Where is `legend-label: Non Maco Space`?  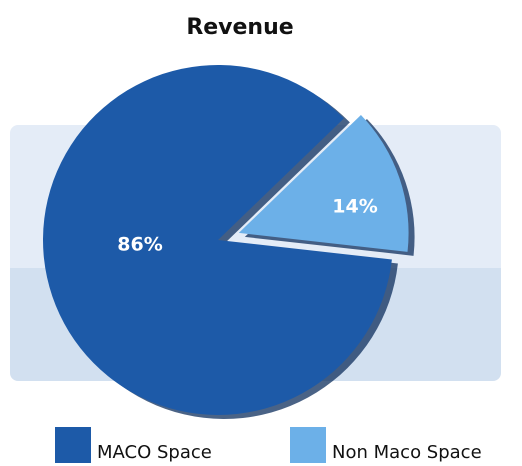 legend-label: Non Maco Space is located at coordinates (407, 452).